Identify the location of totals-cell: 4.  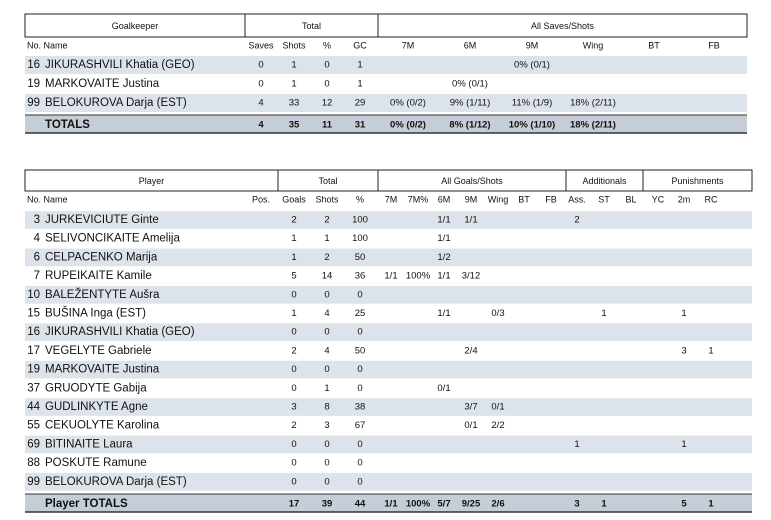
(261, 125).